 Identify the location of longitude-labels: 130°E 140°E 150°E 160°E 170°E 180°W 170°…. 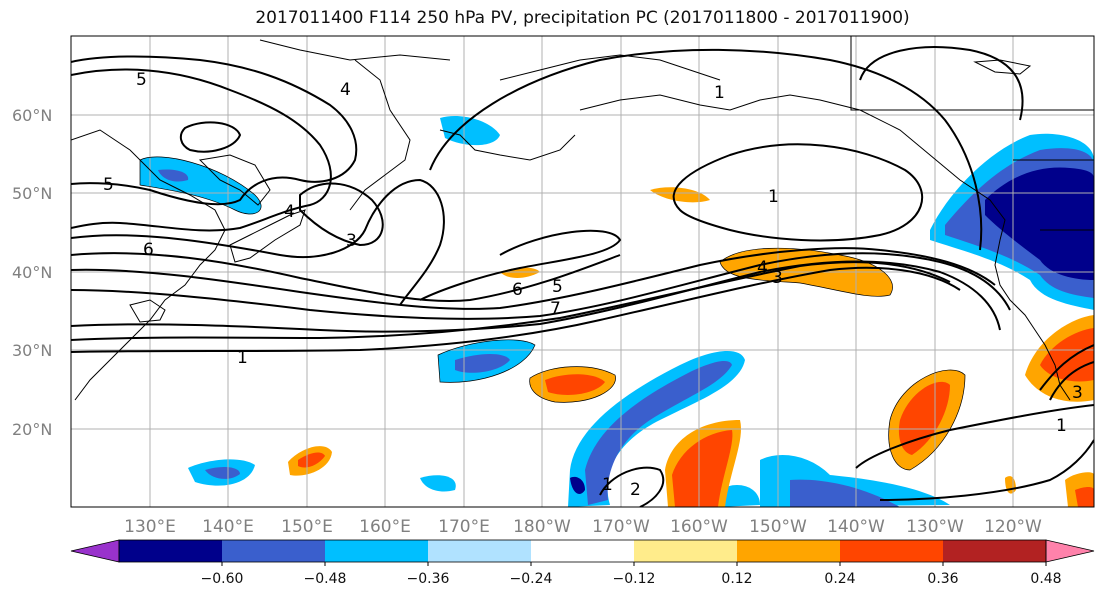
(583, 527).